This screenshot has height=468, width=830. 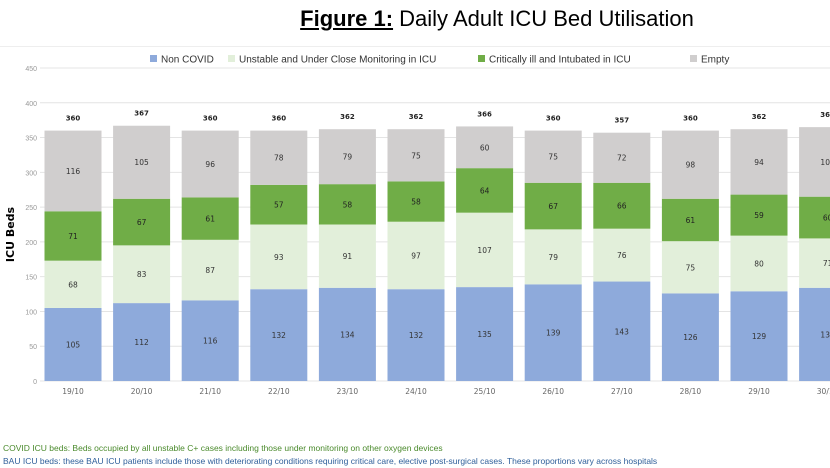 I want to click on data-label: 126, so click(x=690, y=337).